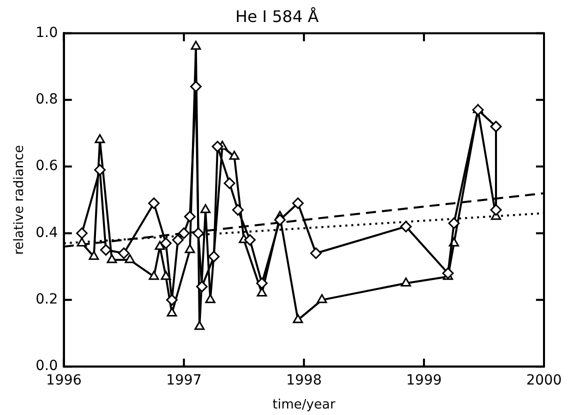 The width and height of the screenshot is (574, 415). What do you see at coordinates (544, 380) in the screenshot?
I see `x-tick-label: 2000` at bounding box center [544, 380].